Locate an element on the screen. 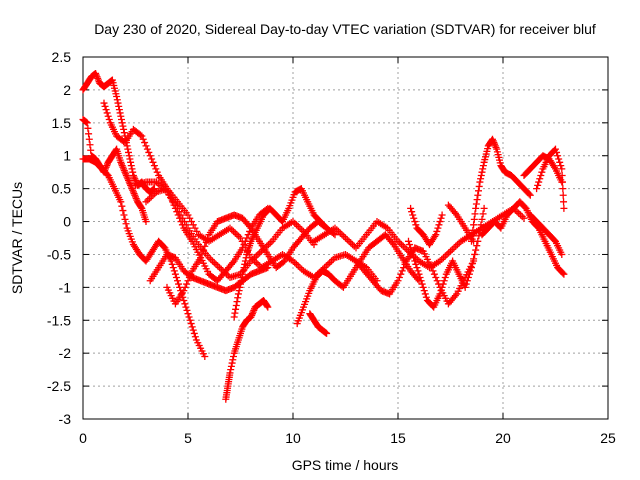 The width and height of the screenshot is (640, 480). y-tick-label: 2 is located at coordinates (67, 90).